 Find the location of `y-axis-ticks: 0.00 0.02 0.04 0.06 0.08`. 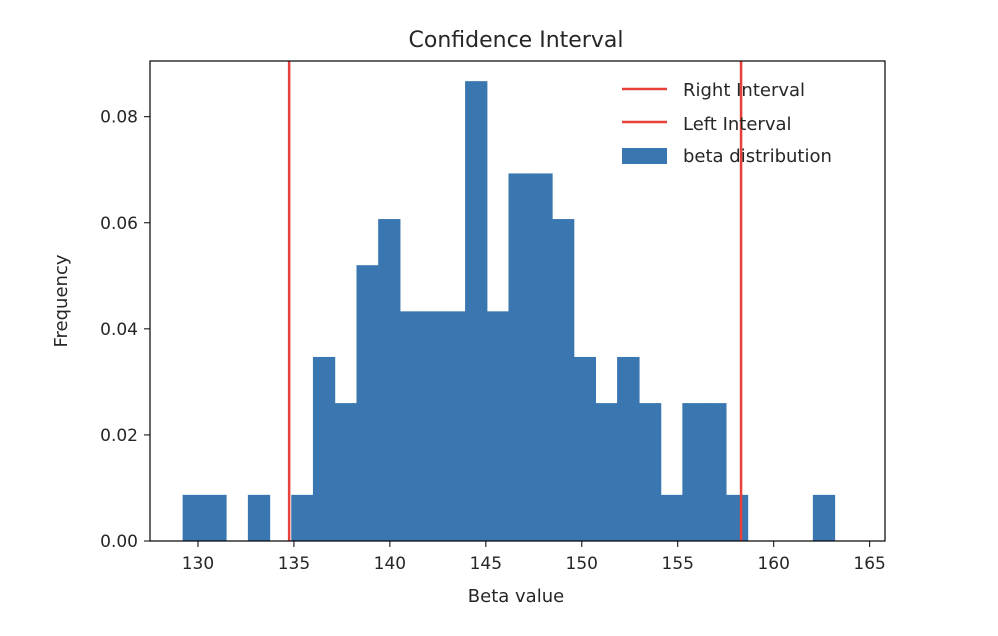

y-axis-ticks: 0.00 0.02 0.04 0.06 0.08 is located at coordinates (125, 330).